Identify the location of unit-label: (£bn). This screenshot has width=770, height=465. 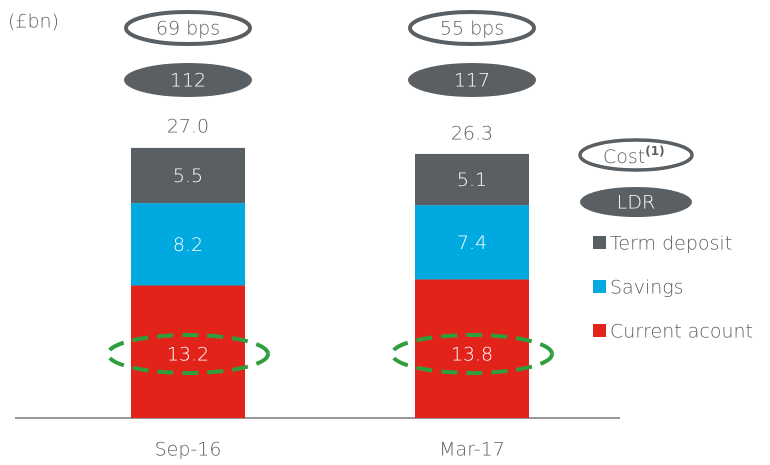
(33, 22).